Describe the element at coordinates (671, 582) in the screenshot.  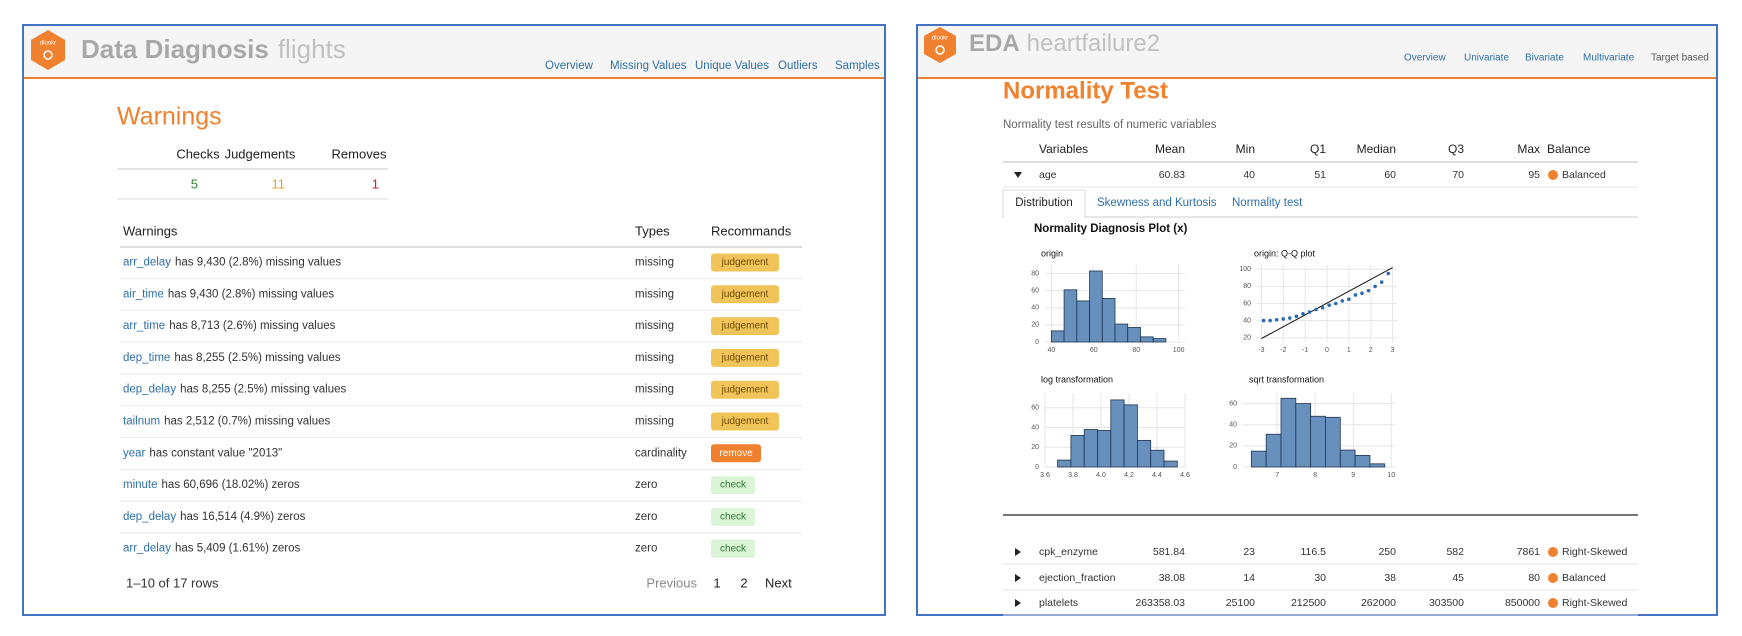
I see `pagination-prev: Previous` at that location.